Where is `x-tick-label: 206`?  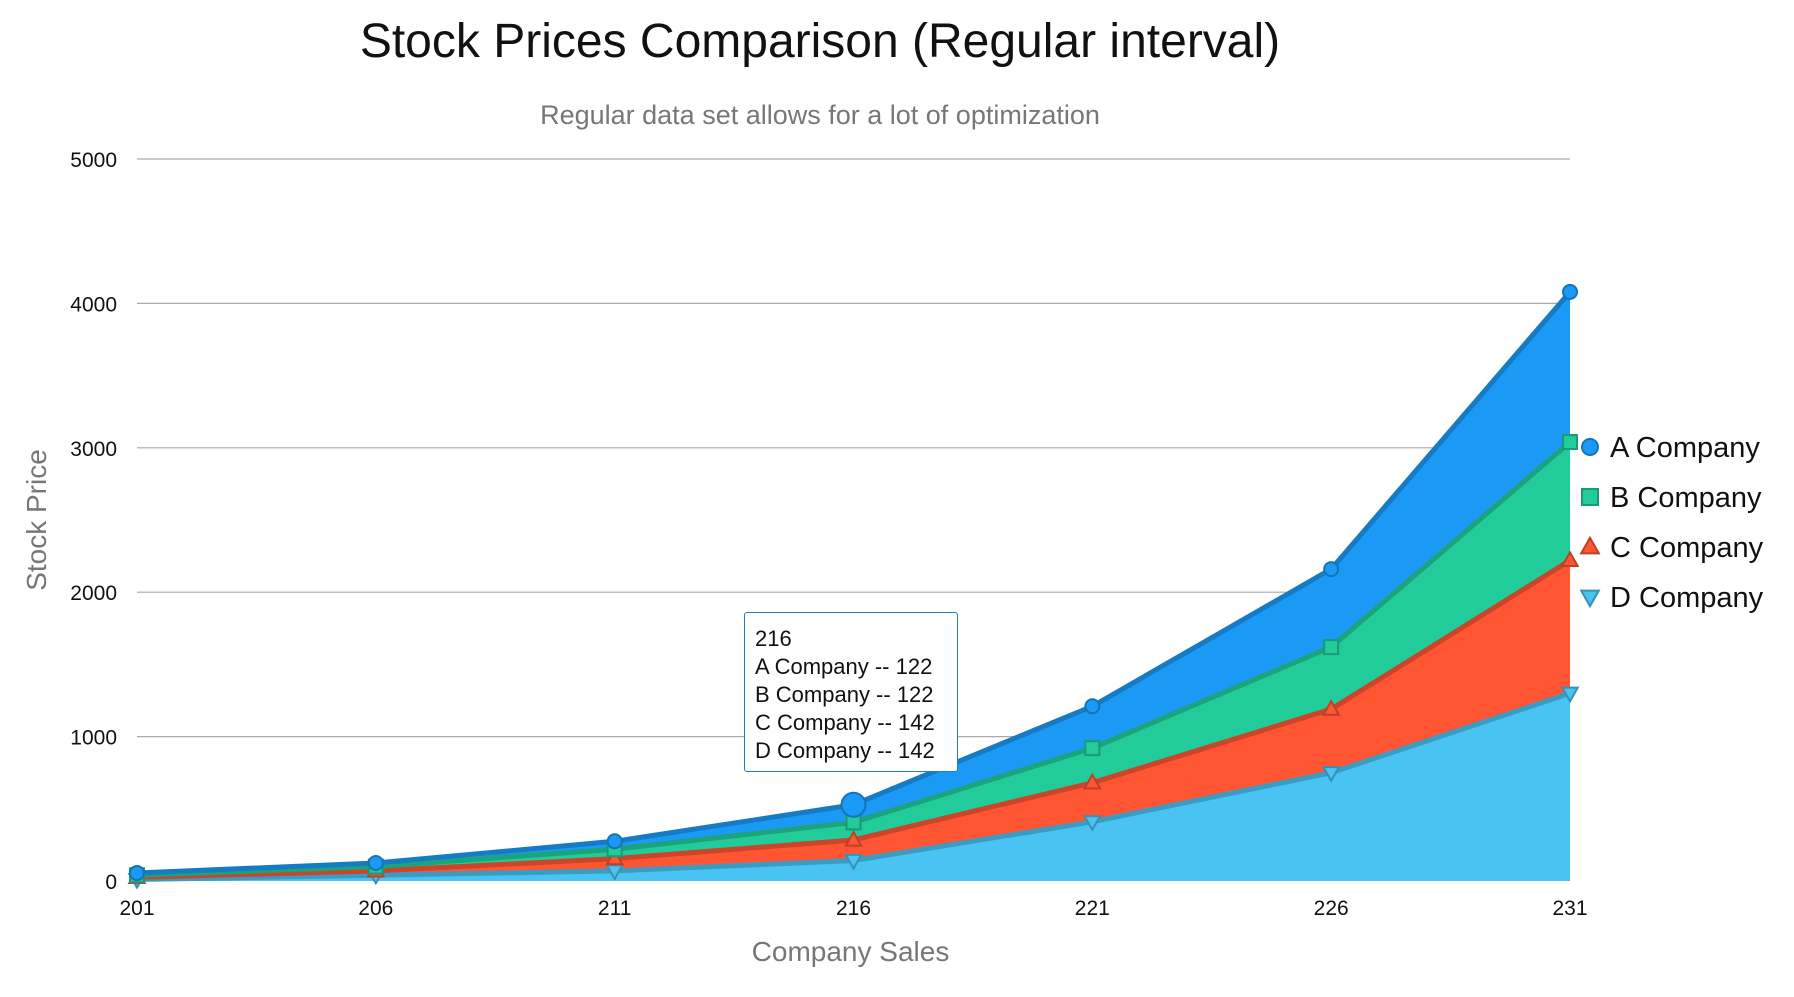
x-tick-label: 206 is located at coordinates (375, 908).